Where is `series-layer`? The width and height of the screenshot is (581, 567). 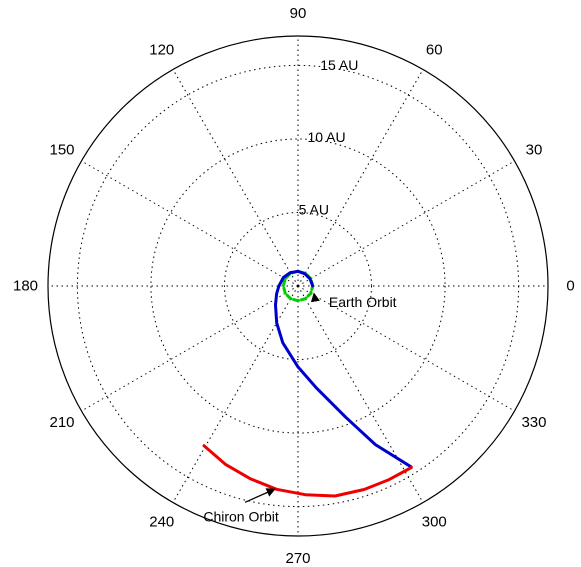
series-layer is located at coordinates (307, 383).